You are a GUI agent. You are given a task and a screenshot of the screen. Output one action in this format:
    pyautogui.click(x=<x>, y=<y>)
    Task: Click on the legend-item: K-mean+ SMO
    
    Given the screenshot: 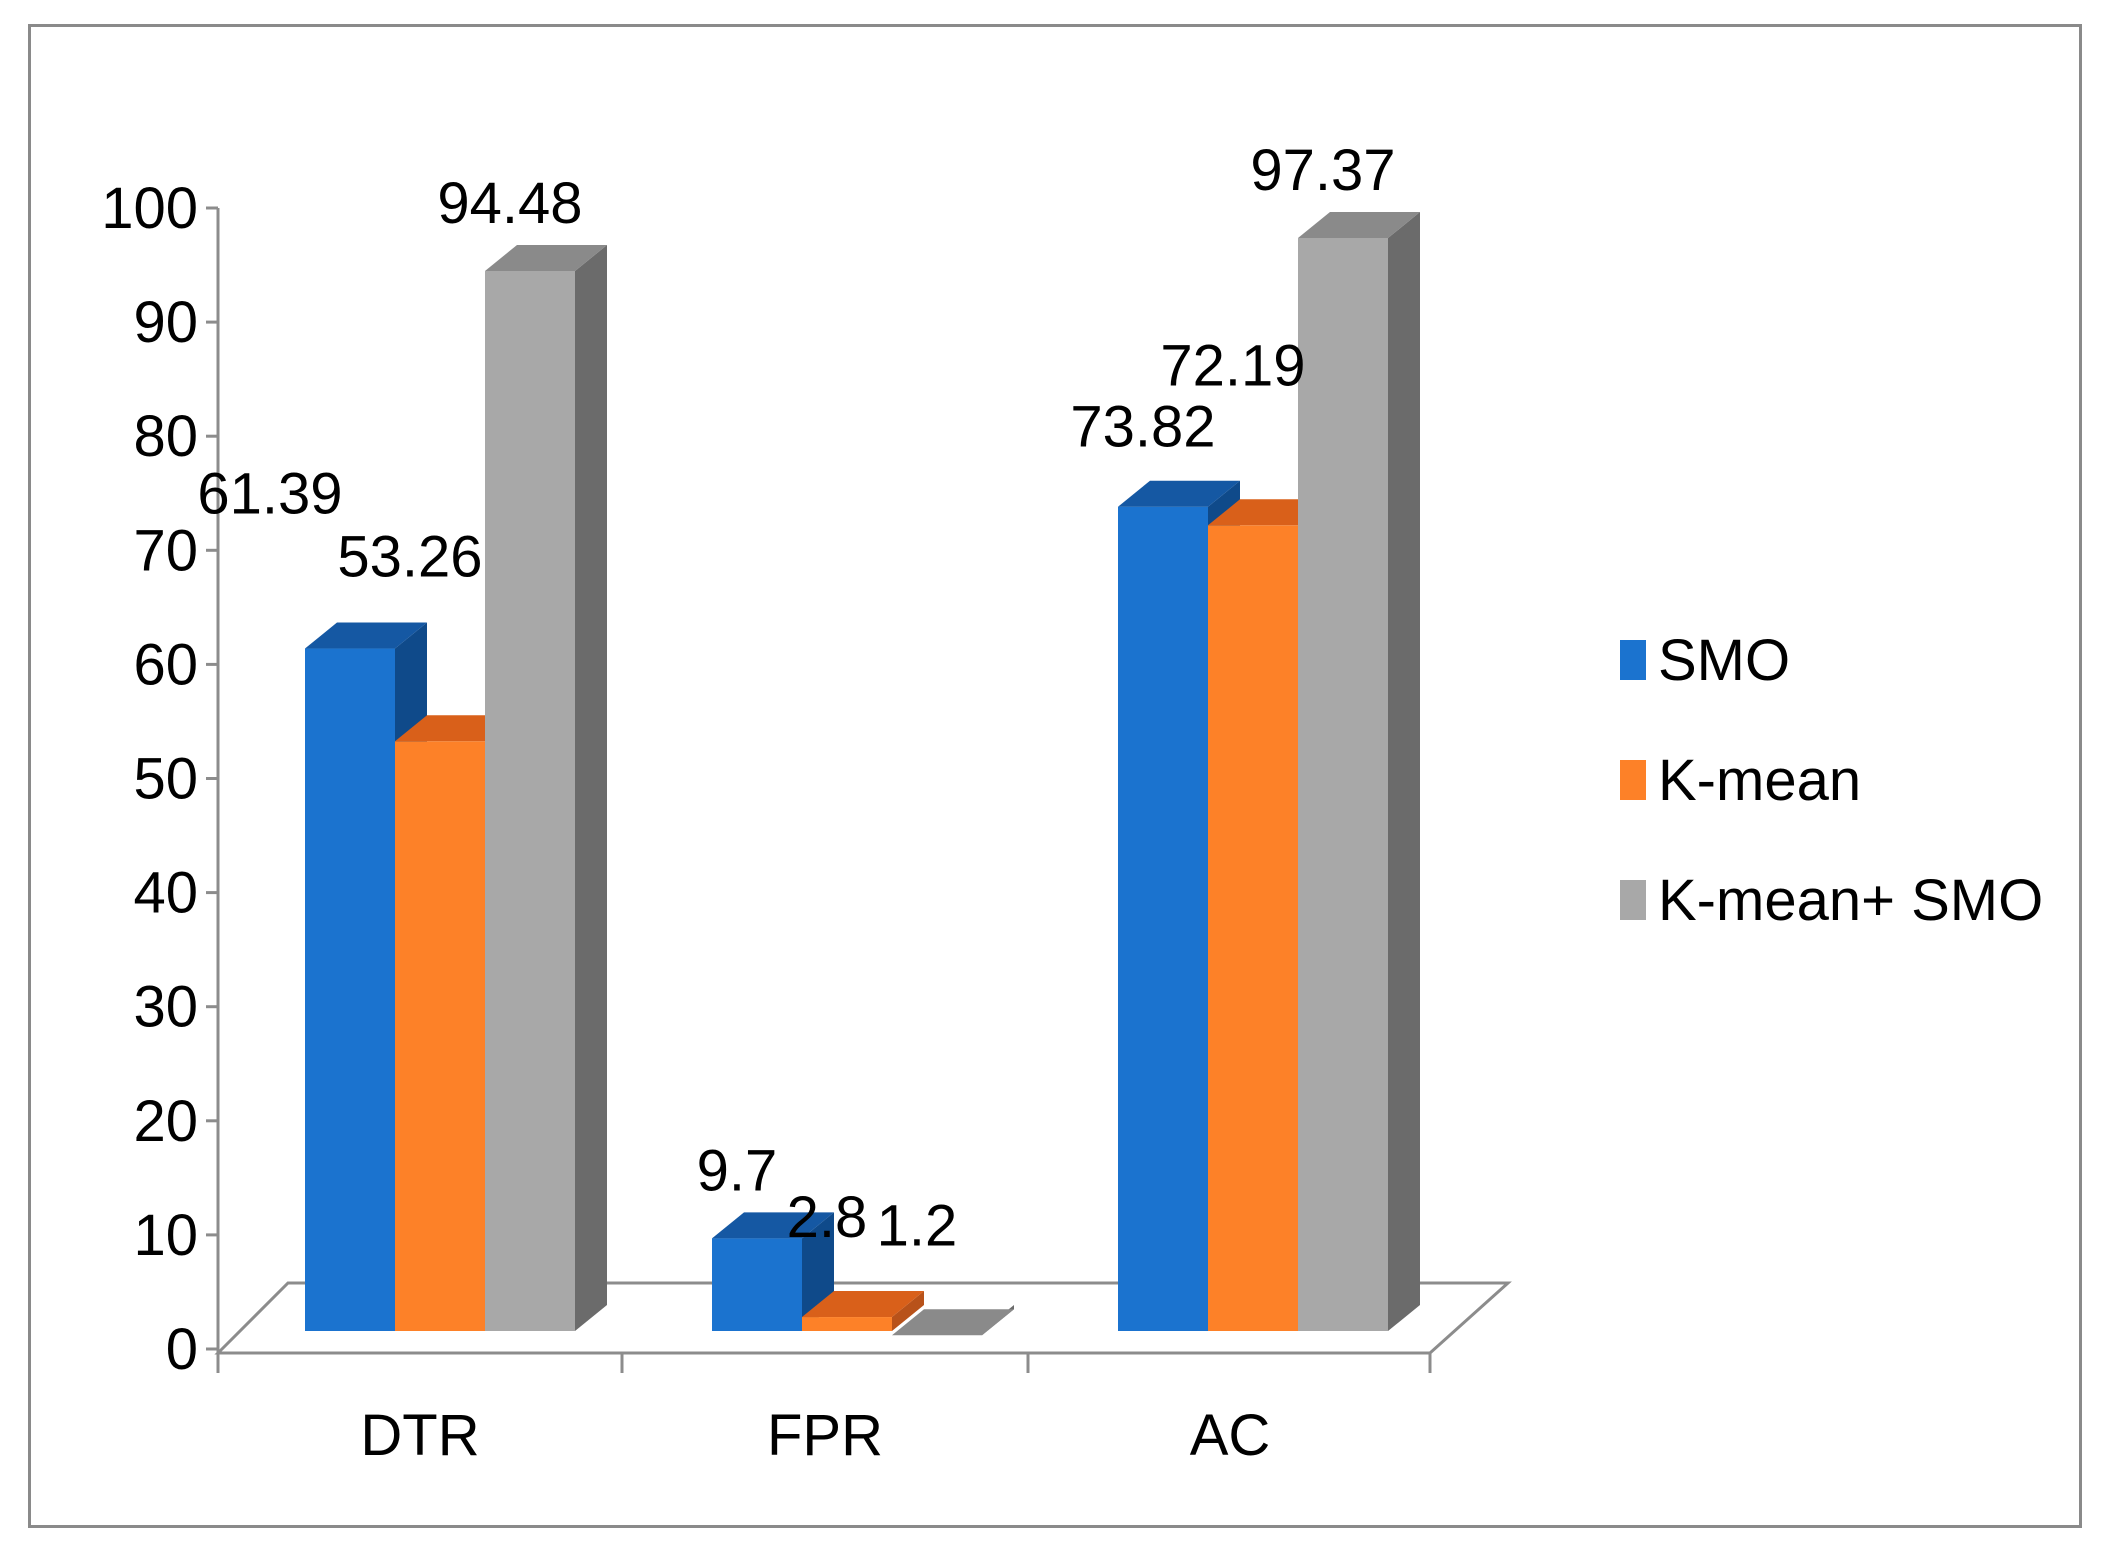 What is the action you would take?
    pyautogui.click(x=1831, y=900)
    